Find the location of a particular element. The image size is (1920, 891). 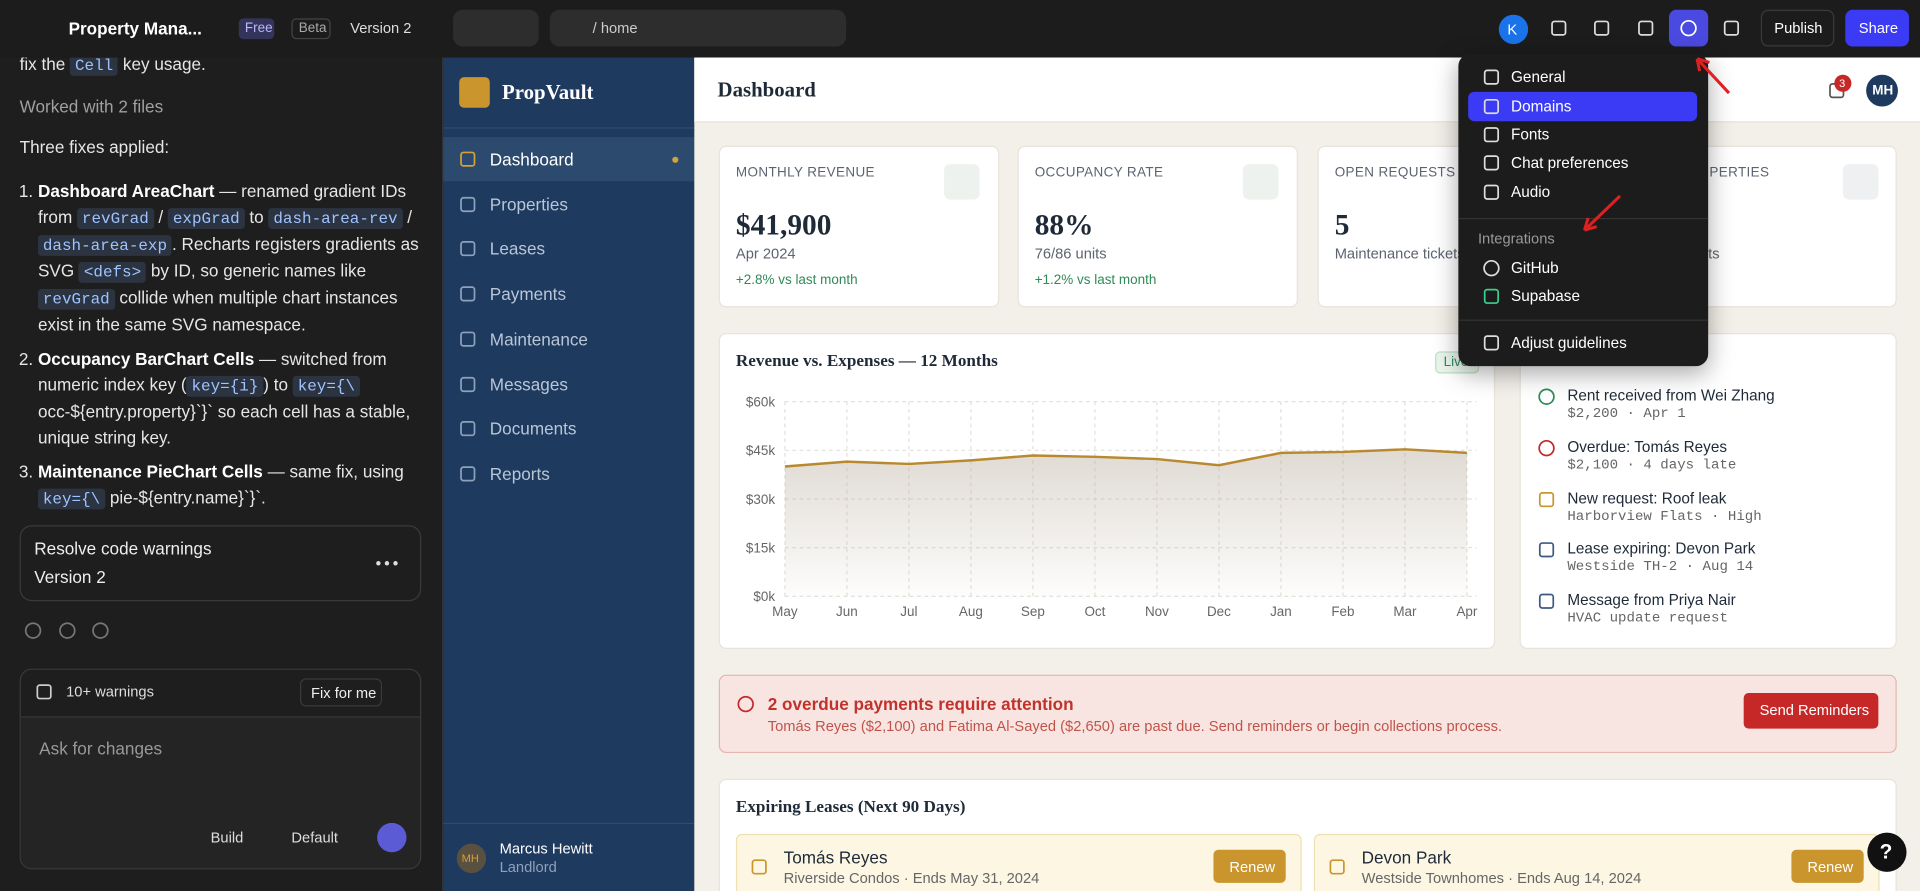

text-run: Maintenance PieChart Cells is located at coordinates (150, 471).